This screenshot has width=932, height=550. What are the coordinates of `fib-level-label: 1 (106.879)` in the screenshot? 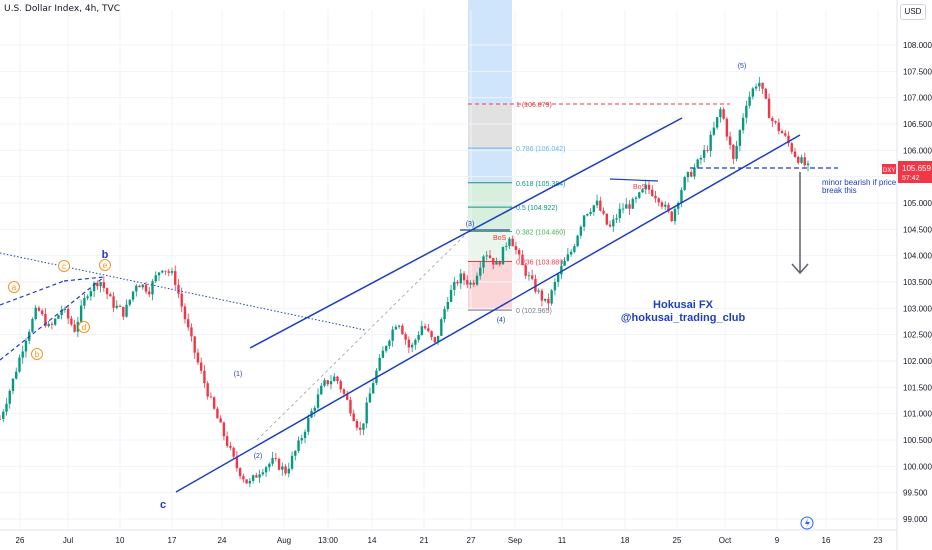 It's located at (534, 105).